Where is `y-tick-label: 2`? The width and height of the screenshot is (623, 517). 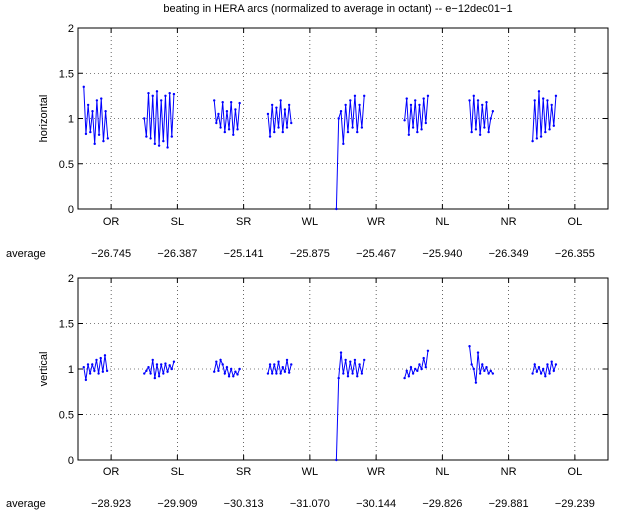
y-tick-label: 2 is located at coordinates (71, 279).